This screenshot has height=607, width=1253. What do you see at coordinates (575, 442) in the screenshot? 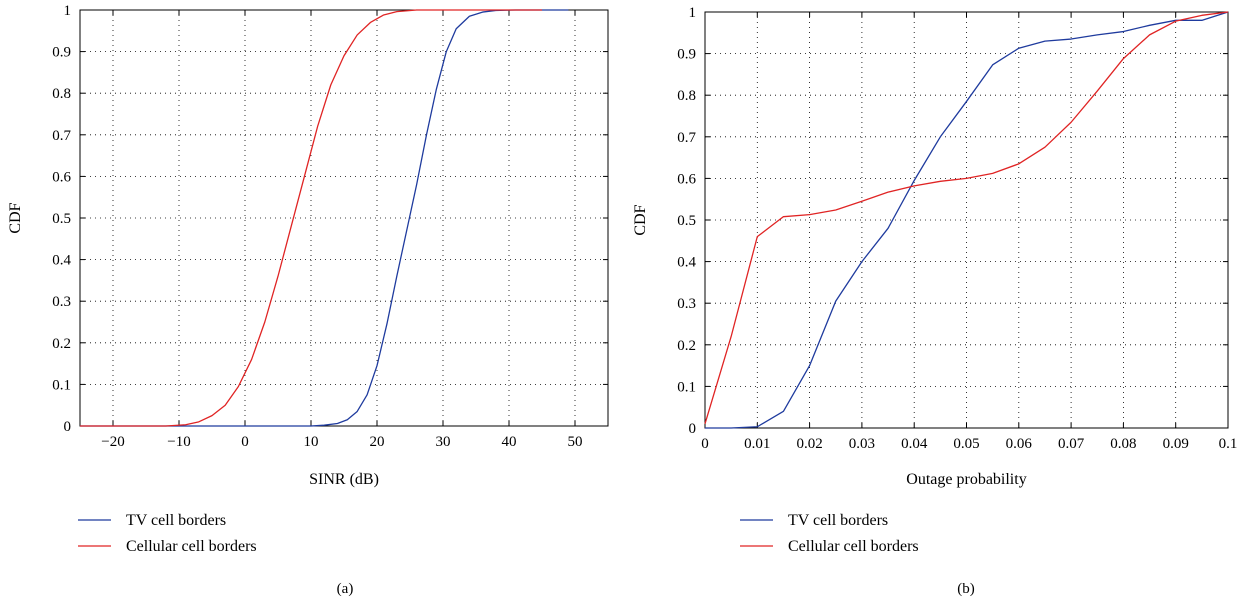
I see `x-tick-label: 50` at bounding box center [575, 442].